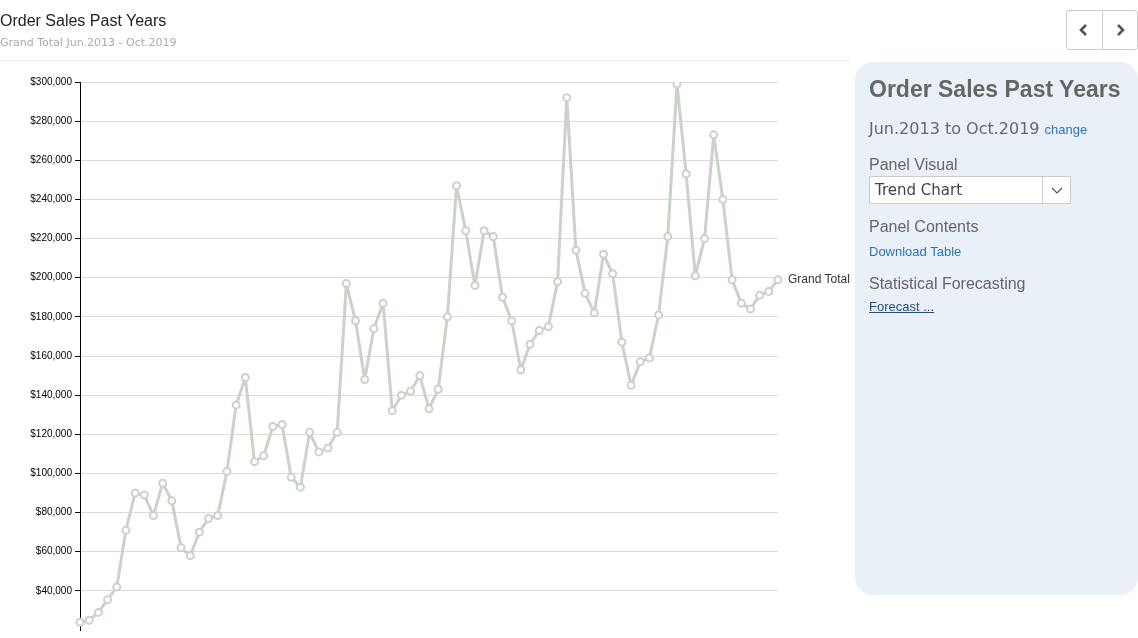 This screenshot has width=1138, height=638. I want to click on y-tick-label: $200,000, so click(51, 277).